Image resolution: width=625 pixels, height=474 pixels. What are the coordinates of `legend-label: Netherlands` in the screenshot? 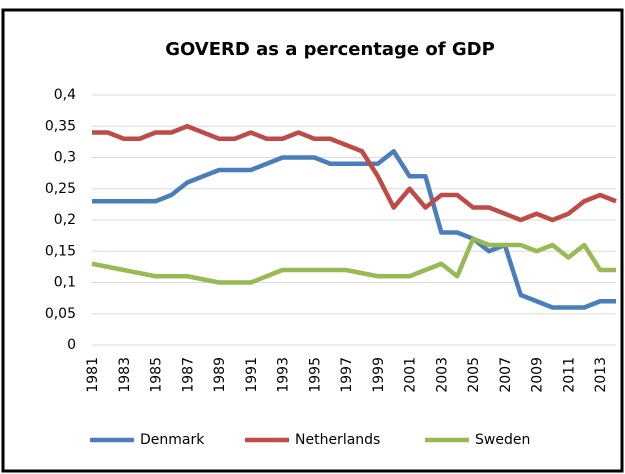 It's located at (337, 440).